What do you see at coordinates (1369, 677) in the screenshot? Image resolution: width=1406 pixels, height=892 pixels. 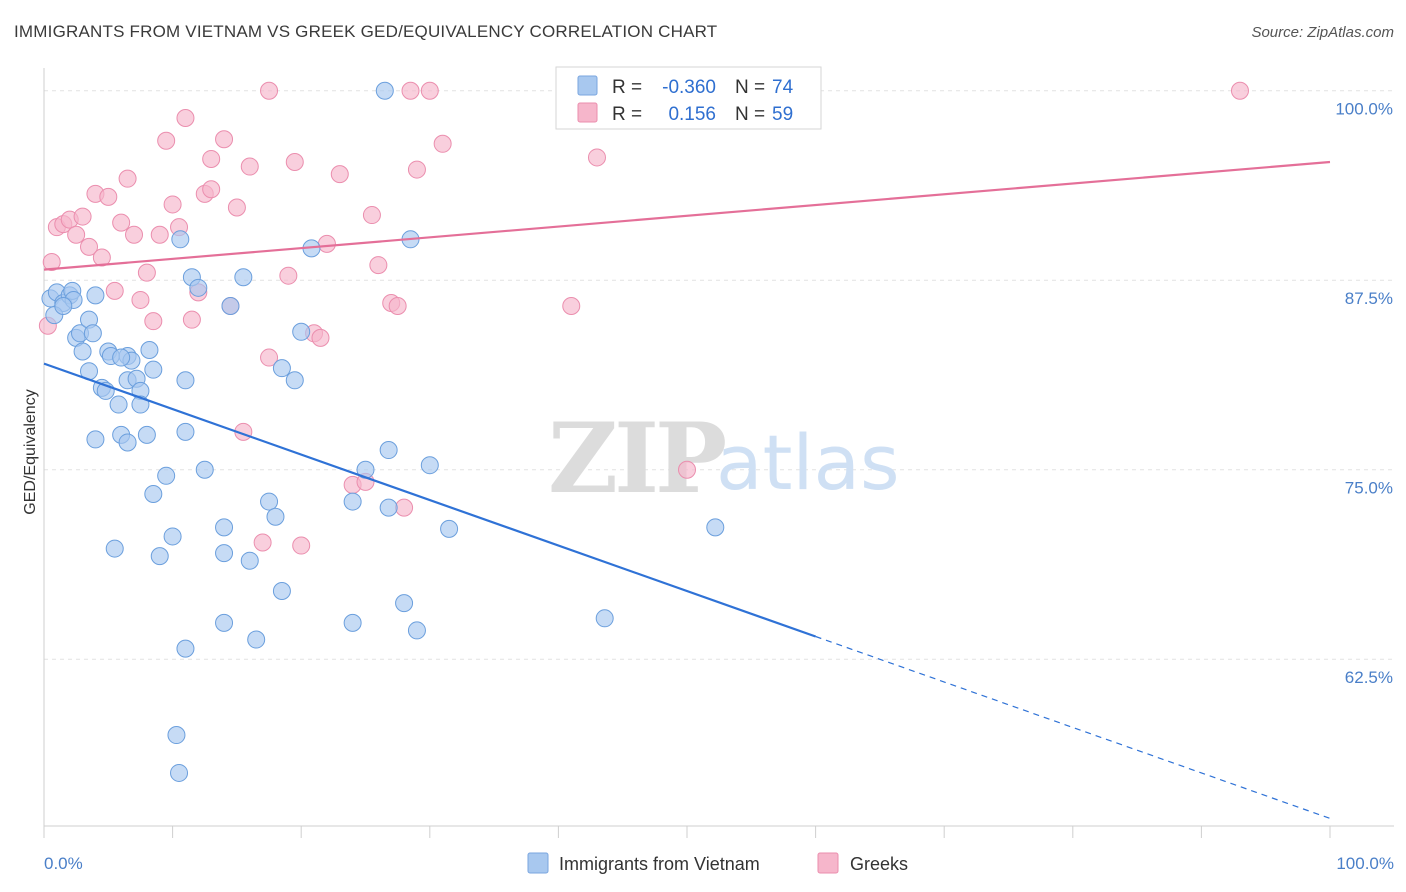 I see `y-tick-label: 62.5%` at bounding box center [1369, 677].